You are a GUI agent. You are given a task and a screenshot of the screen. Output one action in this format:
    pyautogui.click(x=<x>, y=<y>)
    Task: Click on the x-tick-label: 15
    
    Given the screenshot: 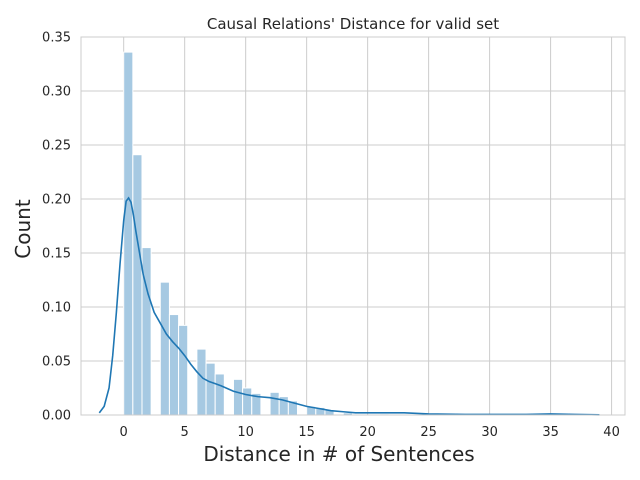 What is the action you would take?
    pyautogui.click(x=306, y=432)
    